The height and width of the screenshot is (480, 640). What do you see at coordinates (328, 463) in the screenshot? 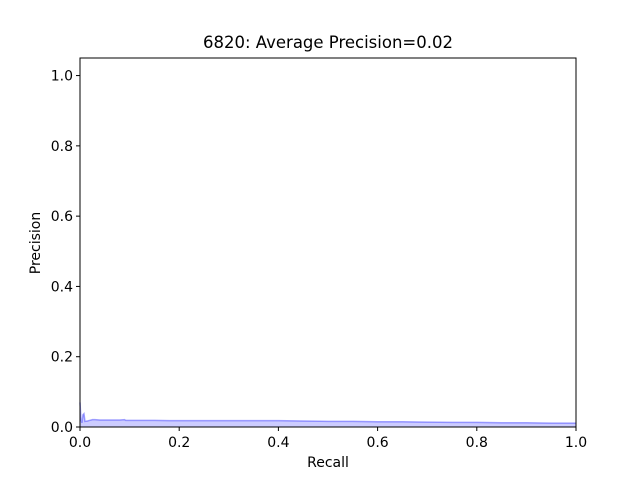
I see `x-axis-label: Recall` at bounding box center [328, 463].